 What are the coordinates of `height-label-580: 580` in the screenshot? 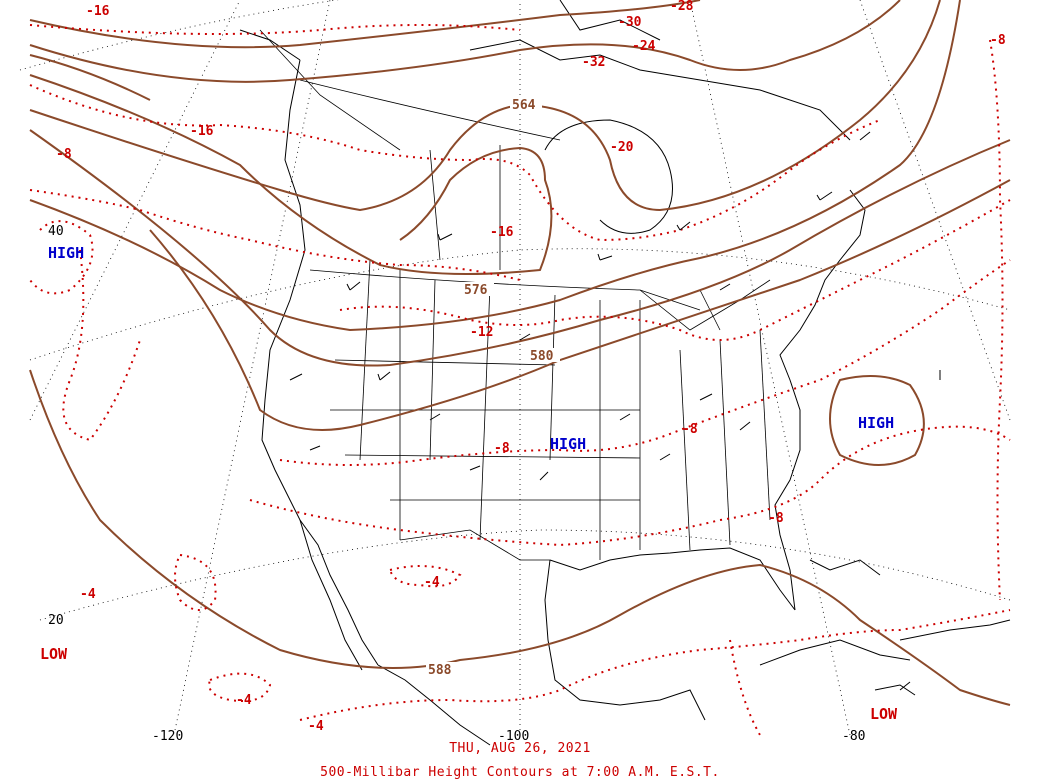 It's located at (542, 356).